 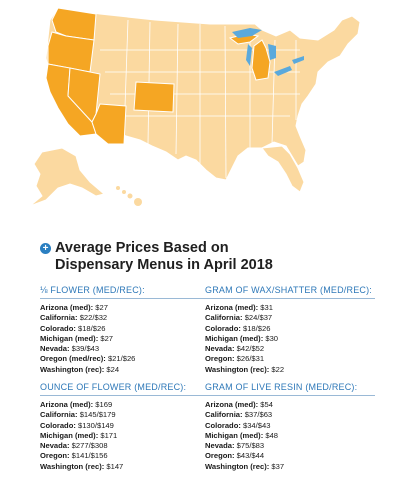 I want to click on price-row: Michigan (med): $48, so click(x=242, y=435).